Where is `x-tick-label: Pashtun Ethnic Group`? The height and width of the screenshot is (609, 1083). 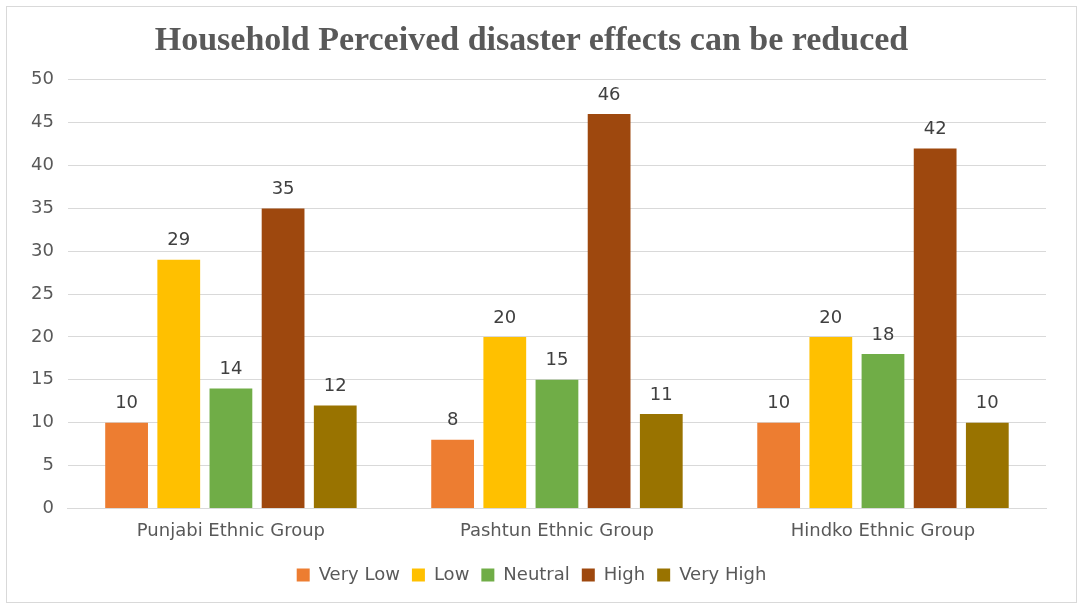 x-tick-label: Pashtun Ethnic Group is located at coordinates (557, 529).